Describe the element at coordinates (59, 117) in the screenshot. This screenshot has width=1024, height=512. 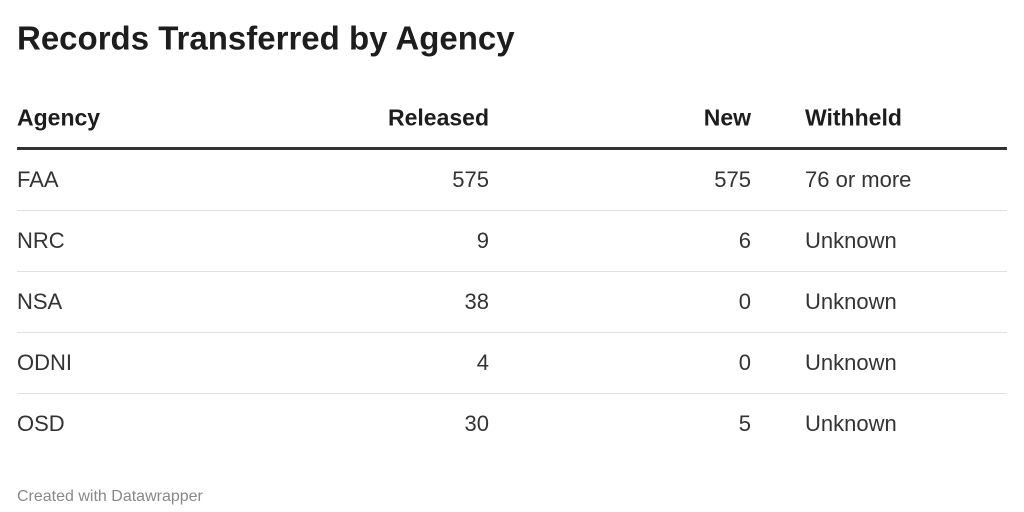
I see `column-header: Agency` at that location.